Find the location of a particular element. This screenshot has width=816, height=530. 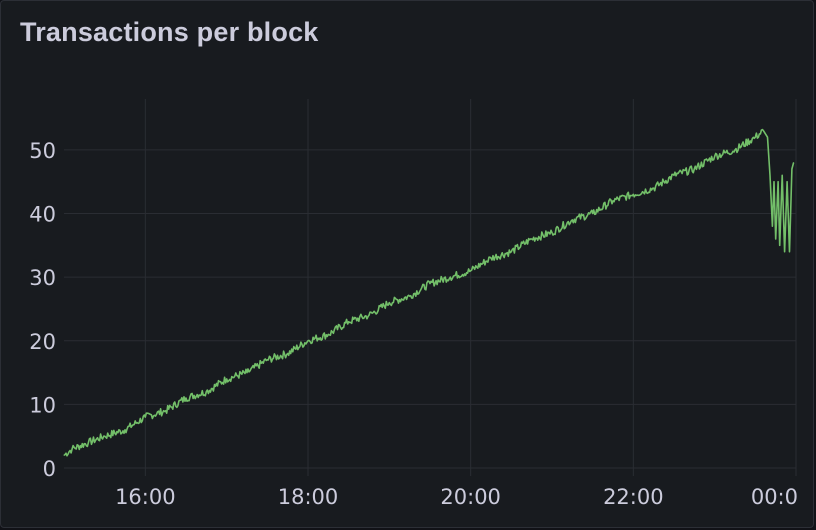

y-tick-label: 50 is located at coordinates (42, 151).